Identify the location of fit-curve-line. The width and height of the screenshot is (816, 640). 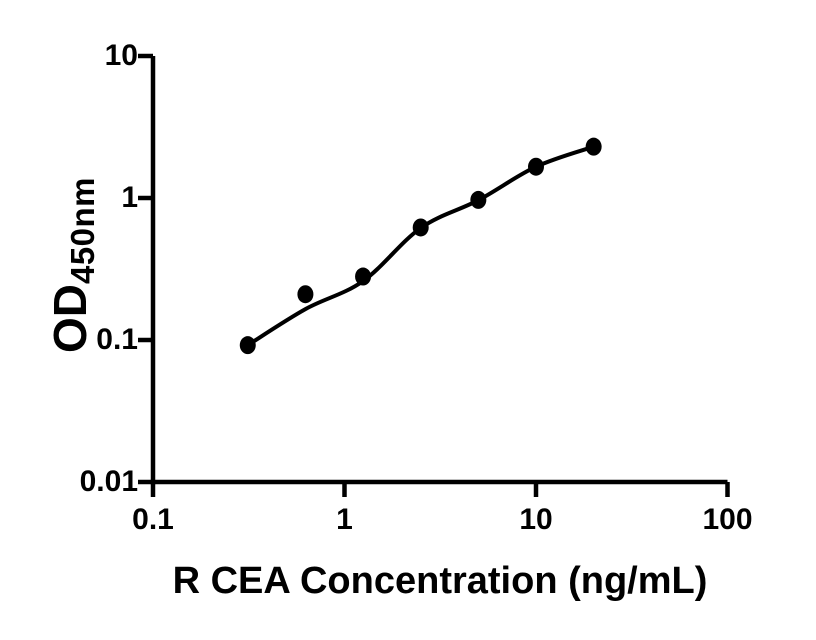
(420, 245).